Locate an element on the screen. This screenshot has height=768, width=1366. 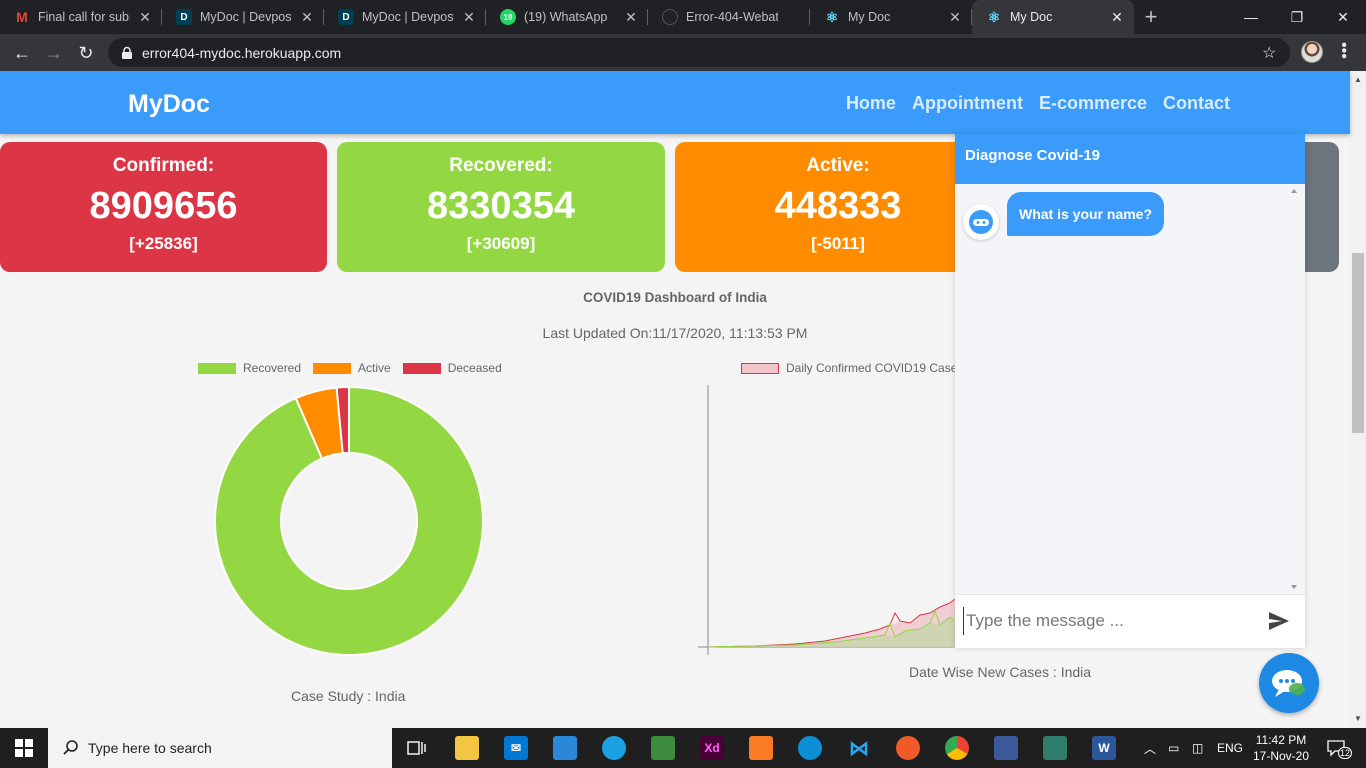
nav-link-ecommerce: E-commerce is located at coordinates (1092, 103).